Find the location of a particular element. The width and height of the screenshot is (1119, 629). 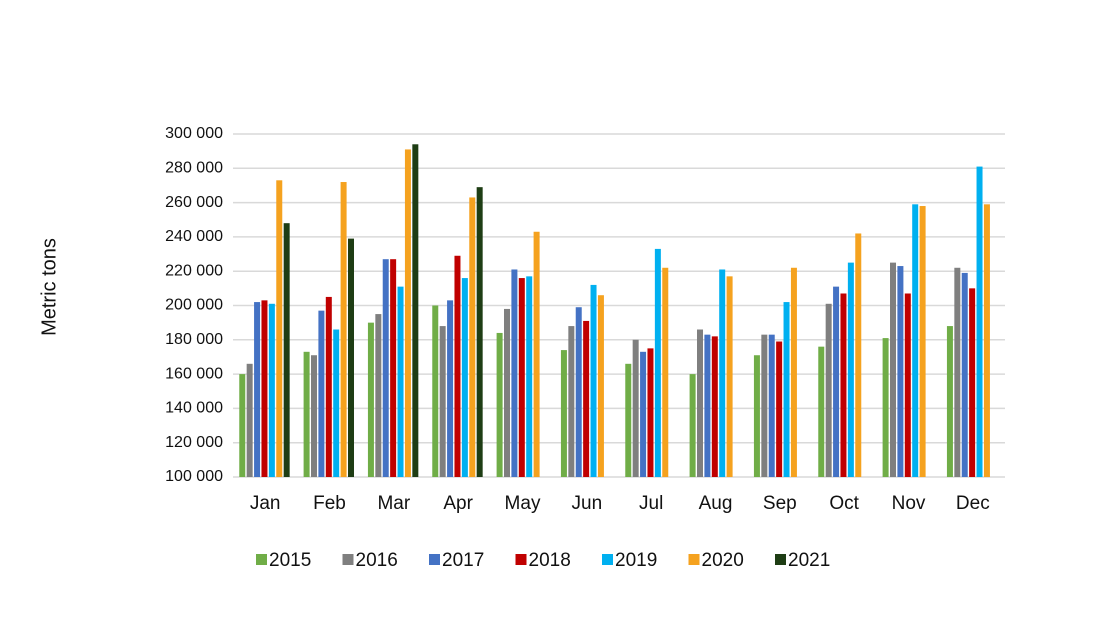

legend-label: 2018 is located at coordinates (550, 560).